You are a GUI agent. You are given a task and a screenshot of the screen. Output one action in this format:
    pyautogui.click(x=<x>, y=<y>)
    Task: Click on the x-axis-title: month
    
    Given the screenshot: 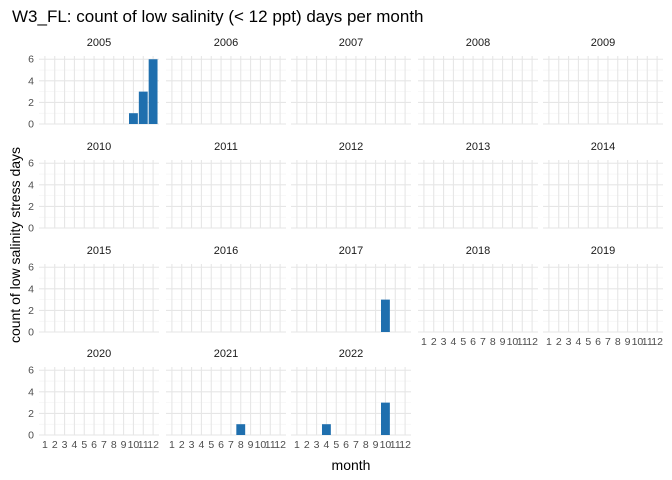 What is the action you would take?
    pyautogui.click(x=351, y=465)
    